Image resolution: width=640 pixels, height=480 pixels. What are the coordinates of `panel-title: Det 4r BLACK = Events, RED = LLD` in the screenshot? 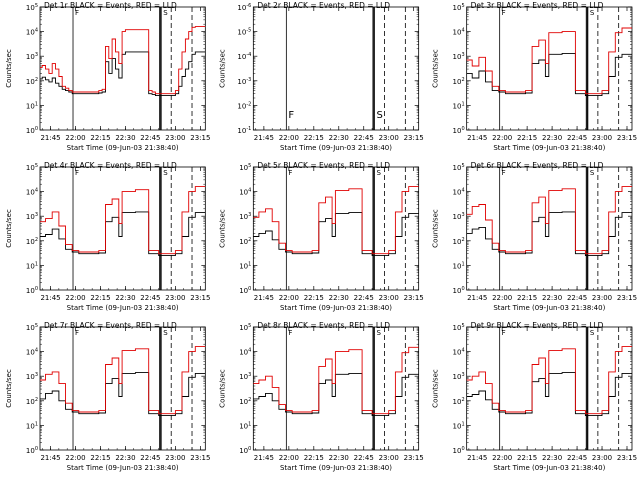 It's located at (110, 165).